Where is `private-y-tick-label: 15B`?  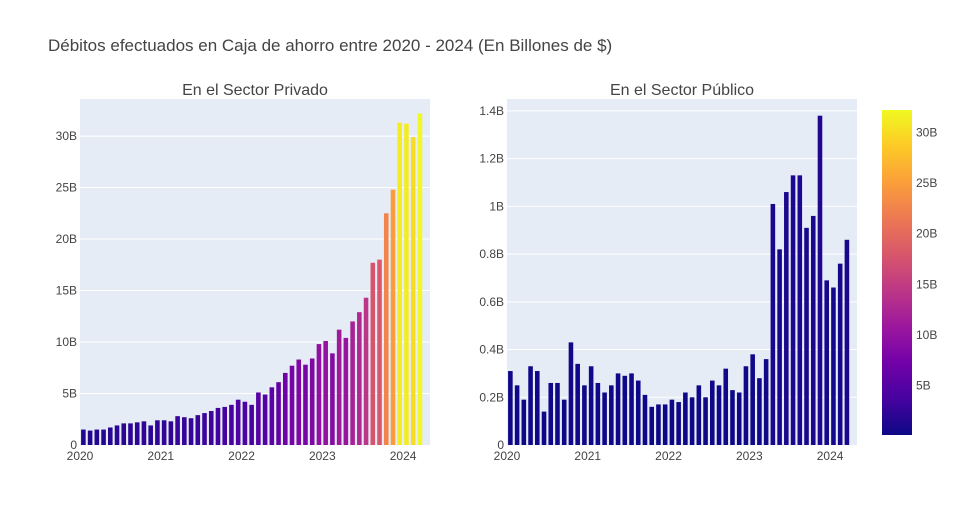 private-y-tick-label: 15B is located at coordinates (66, 291).